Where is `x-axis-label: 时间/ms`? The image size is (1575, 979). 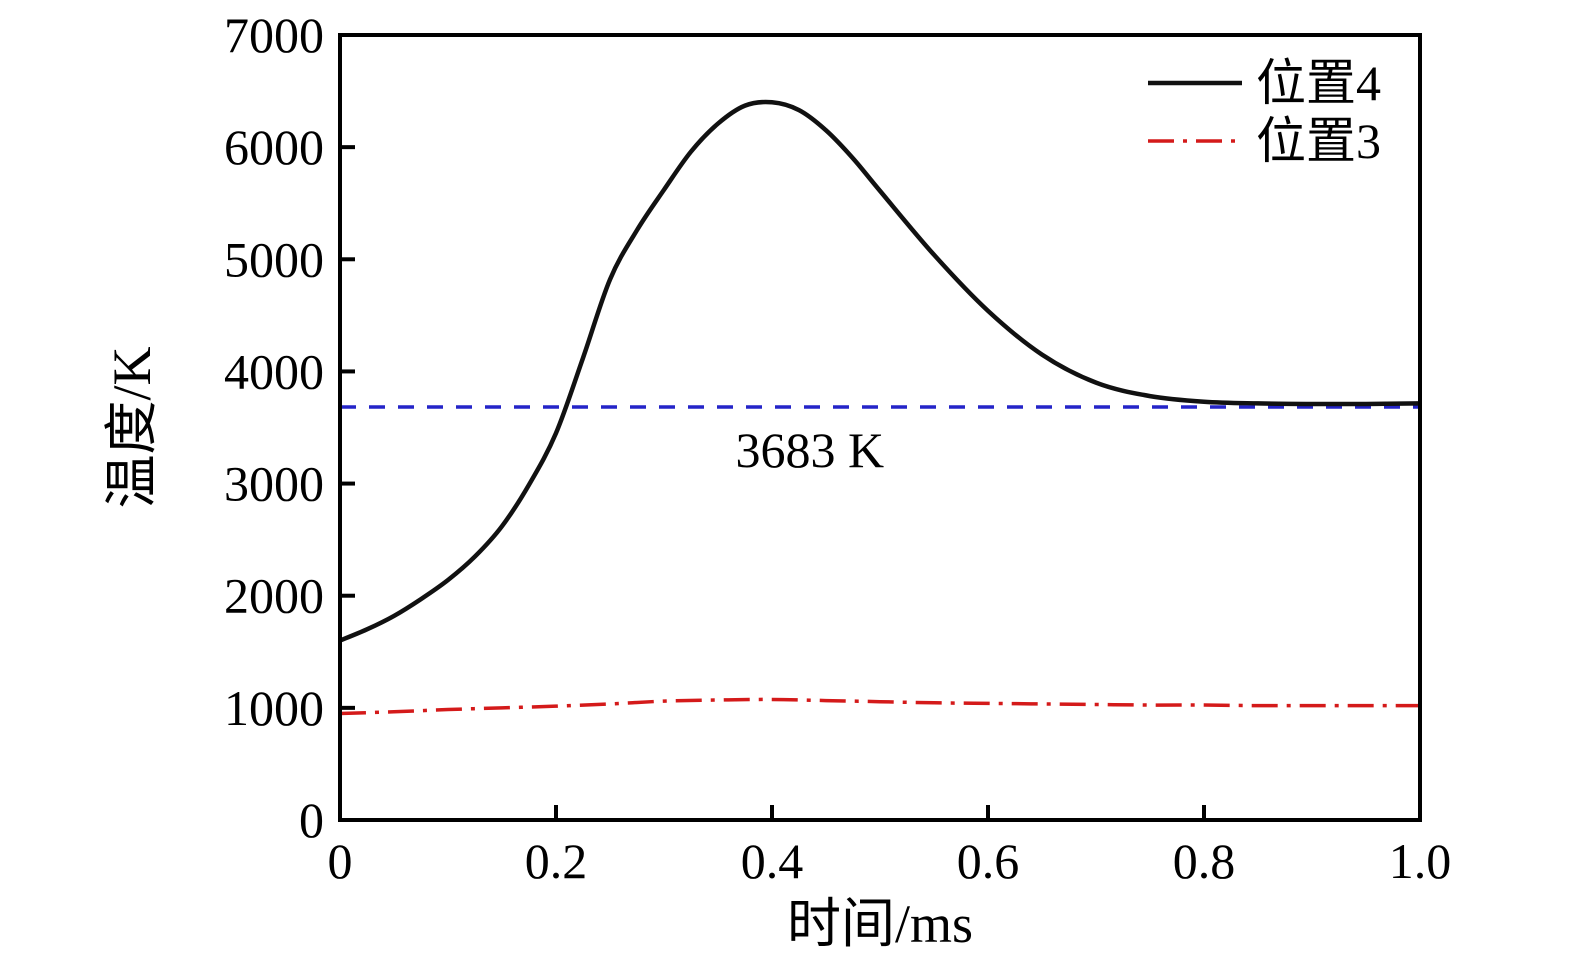 x-axis-label: 时间/ms is located at coordinates (880, 924).